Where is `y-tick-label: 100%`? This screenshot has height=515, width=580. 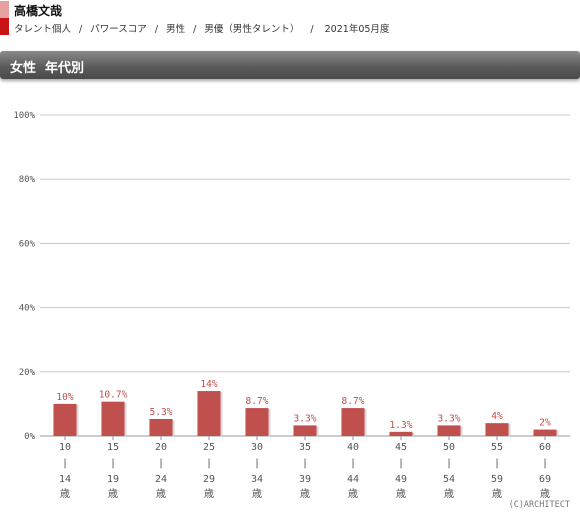 y-tick-label: 100% is located at coordinates (24, 116).